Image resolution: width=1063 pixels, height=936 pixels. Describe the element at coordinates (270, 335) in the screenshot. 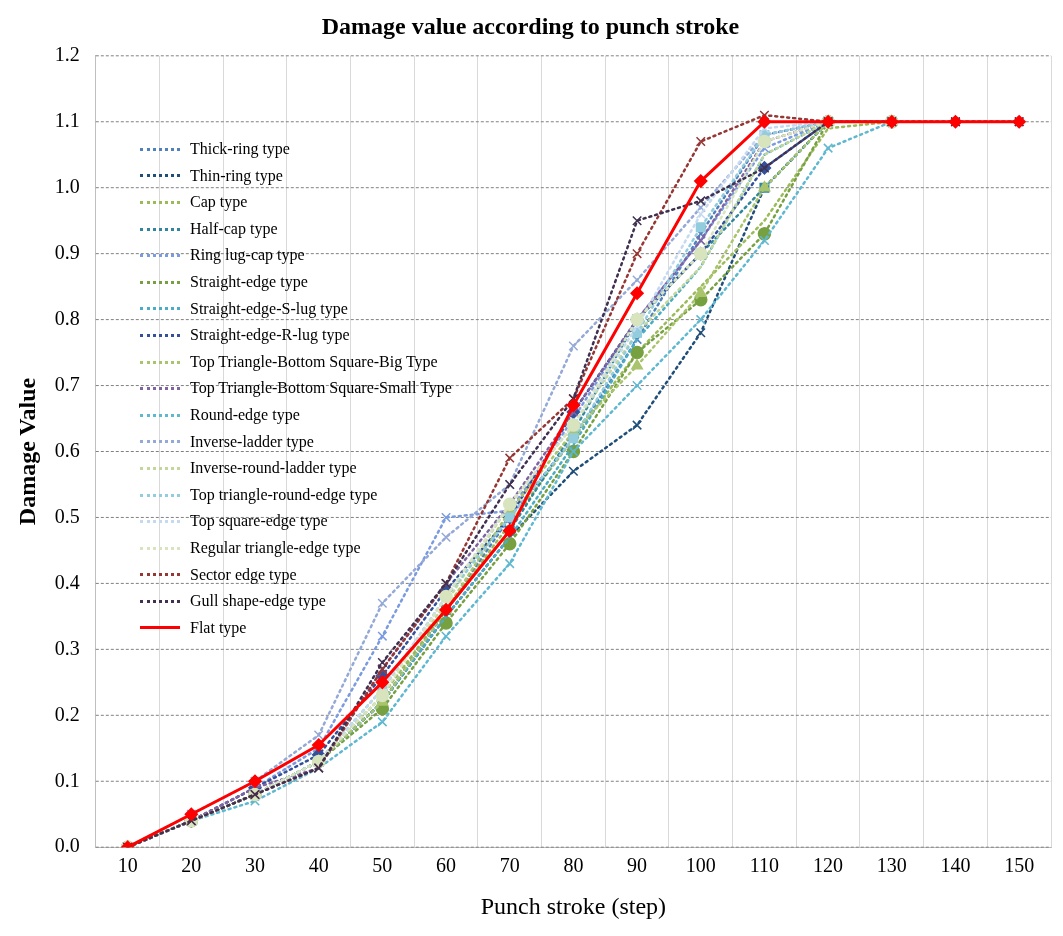

I see `legend-label: Straight-edge-R-lug type` at that location.